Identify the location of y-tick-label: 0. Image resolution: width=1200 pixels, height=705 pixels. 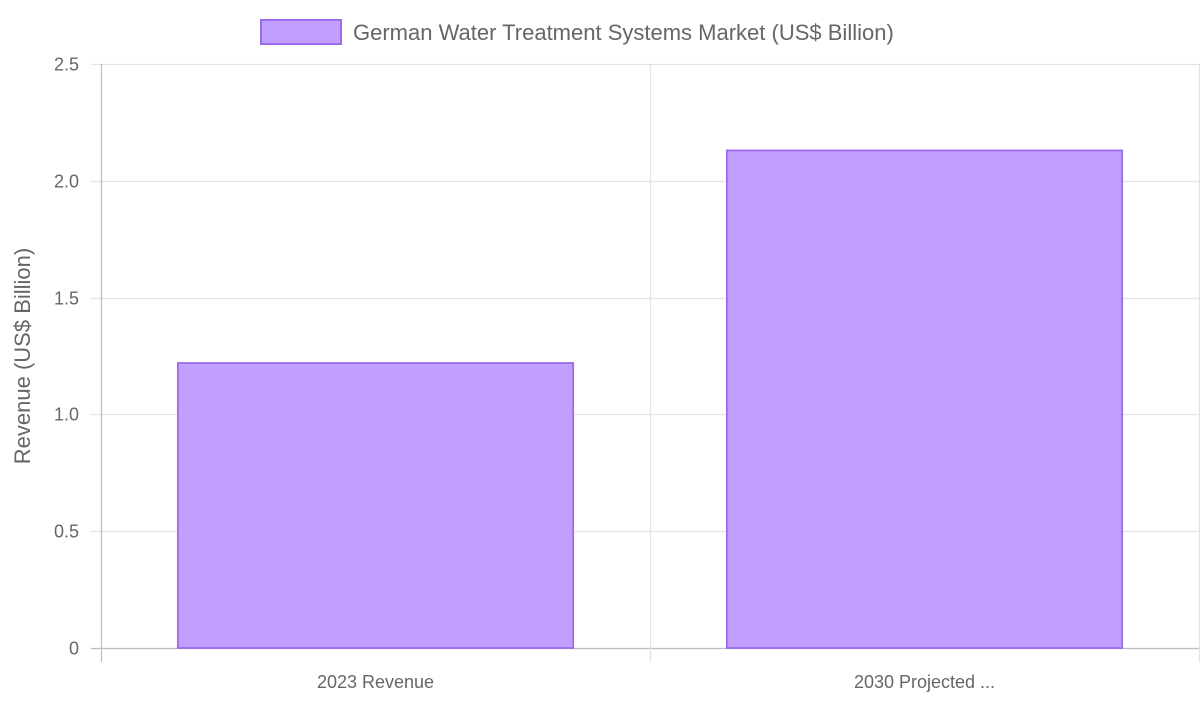
(74, 649).